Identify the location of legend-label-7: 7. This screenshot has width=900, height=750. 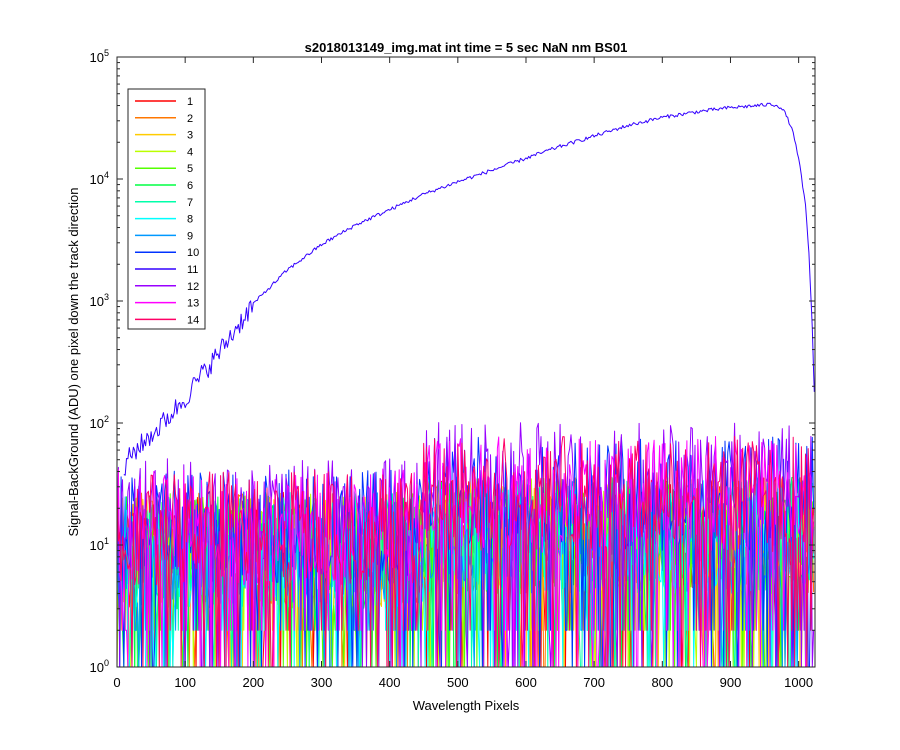
(190, 203).